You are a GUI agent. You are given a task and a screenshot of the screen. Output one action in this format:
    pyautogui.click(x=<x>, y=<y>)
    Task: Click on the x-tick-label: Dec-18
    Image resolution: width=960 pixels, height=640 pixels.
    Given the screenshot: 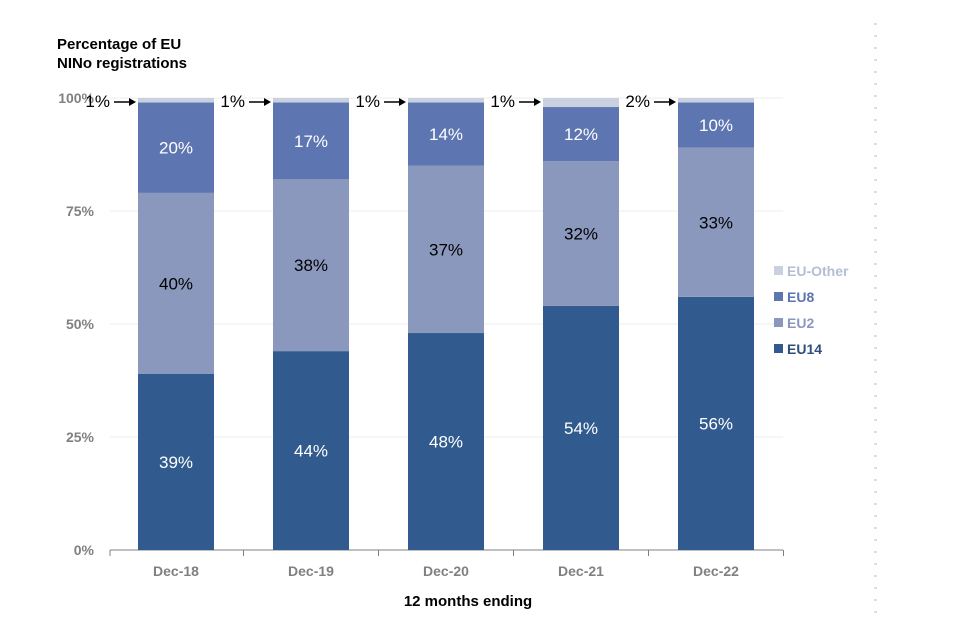 What is the action you would take?
    pyautogui.click(x=176, y=571)
    